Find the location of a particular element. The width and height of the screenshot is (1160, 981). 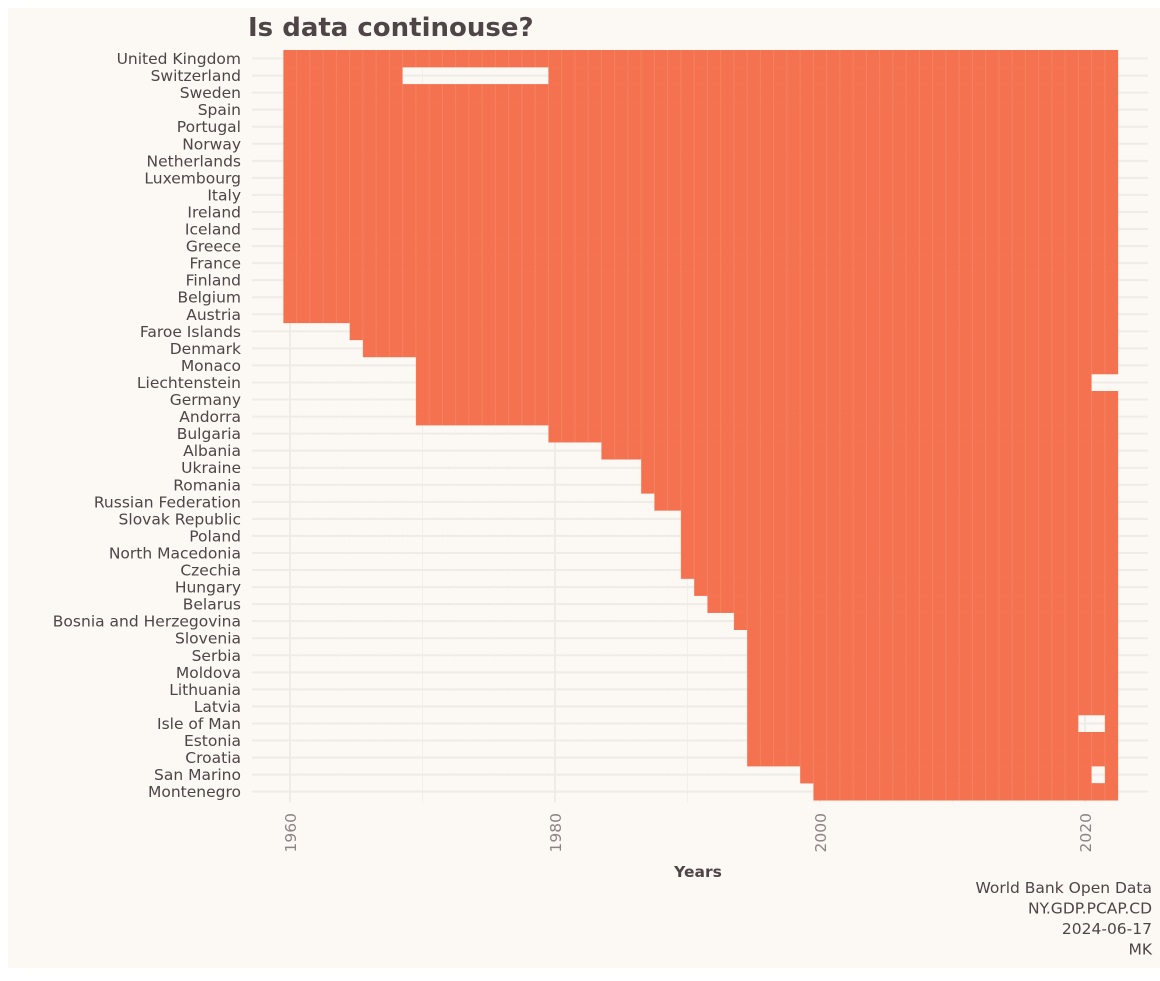

country-label: Faroe Islands is located at coordinates (190, 332).